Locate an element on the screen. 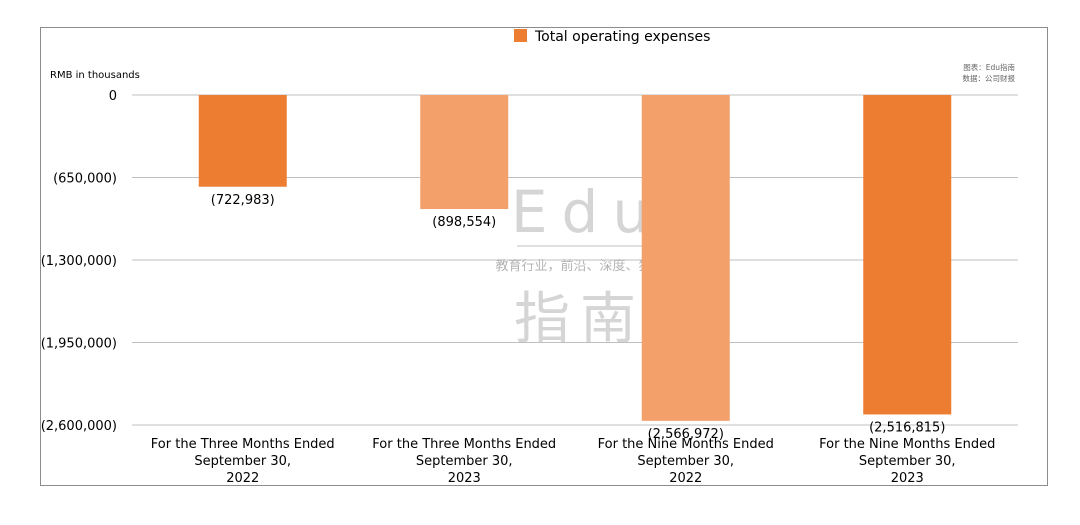 The height and width of the screenshot is (525, 1080). y-tick-label: (650,000) is located at coordinates (85, 179).